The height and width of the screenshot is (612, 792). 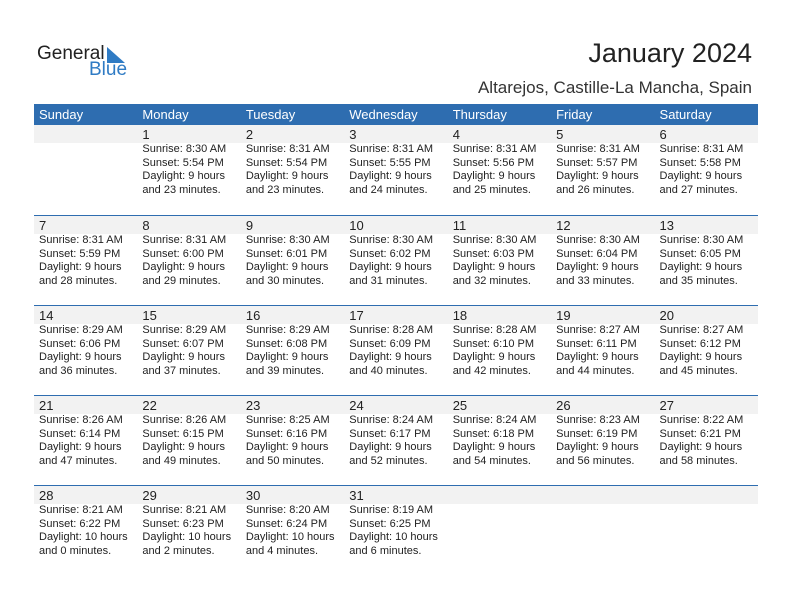 What do you see at coordinates (700, 433) in the screenshot?
I see `sunset-text: Sunset: 6:21 PM` at bounding box center [700, 433].